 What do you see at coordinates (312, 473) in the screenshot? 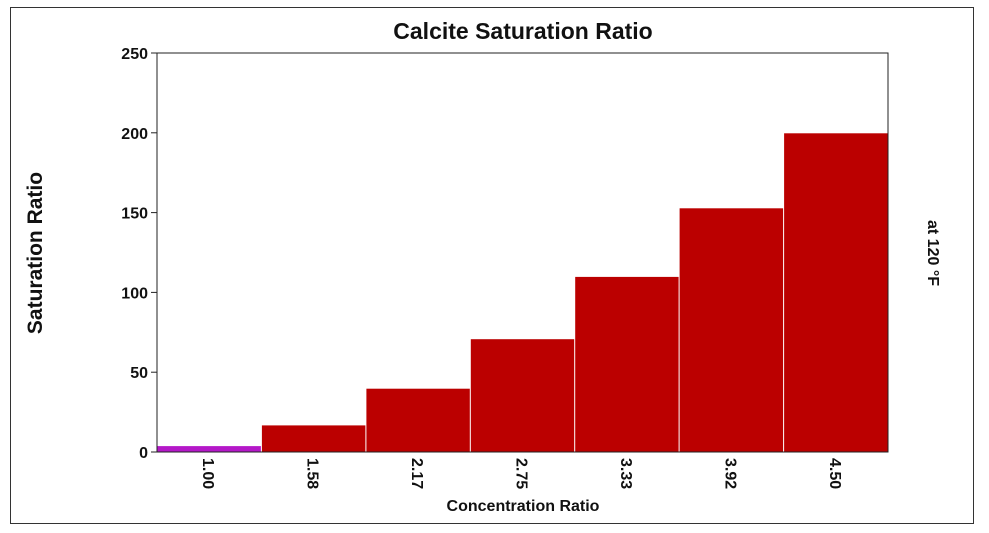
I see `x-tick-label: 1.58` at bounding box center [312, 473].